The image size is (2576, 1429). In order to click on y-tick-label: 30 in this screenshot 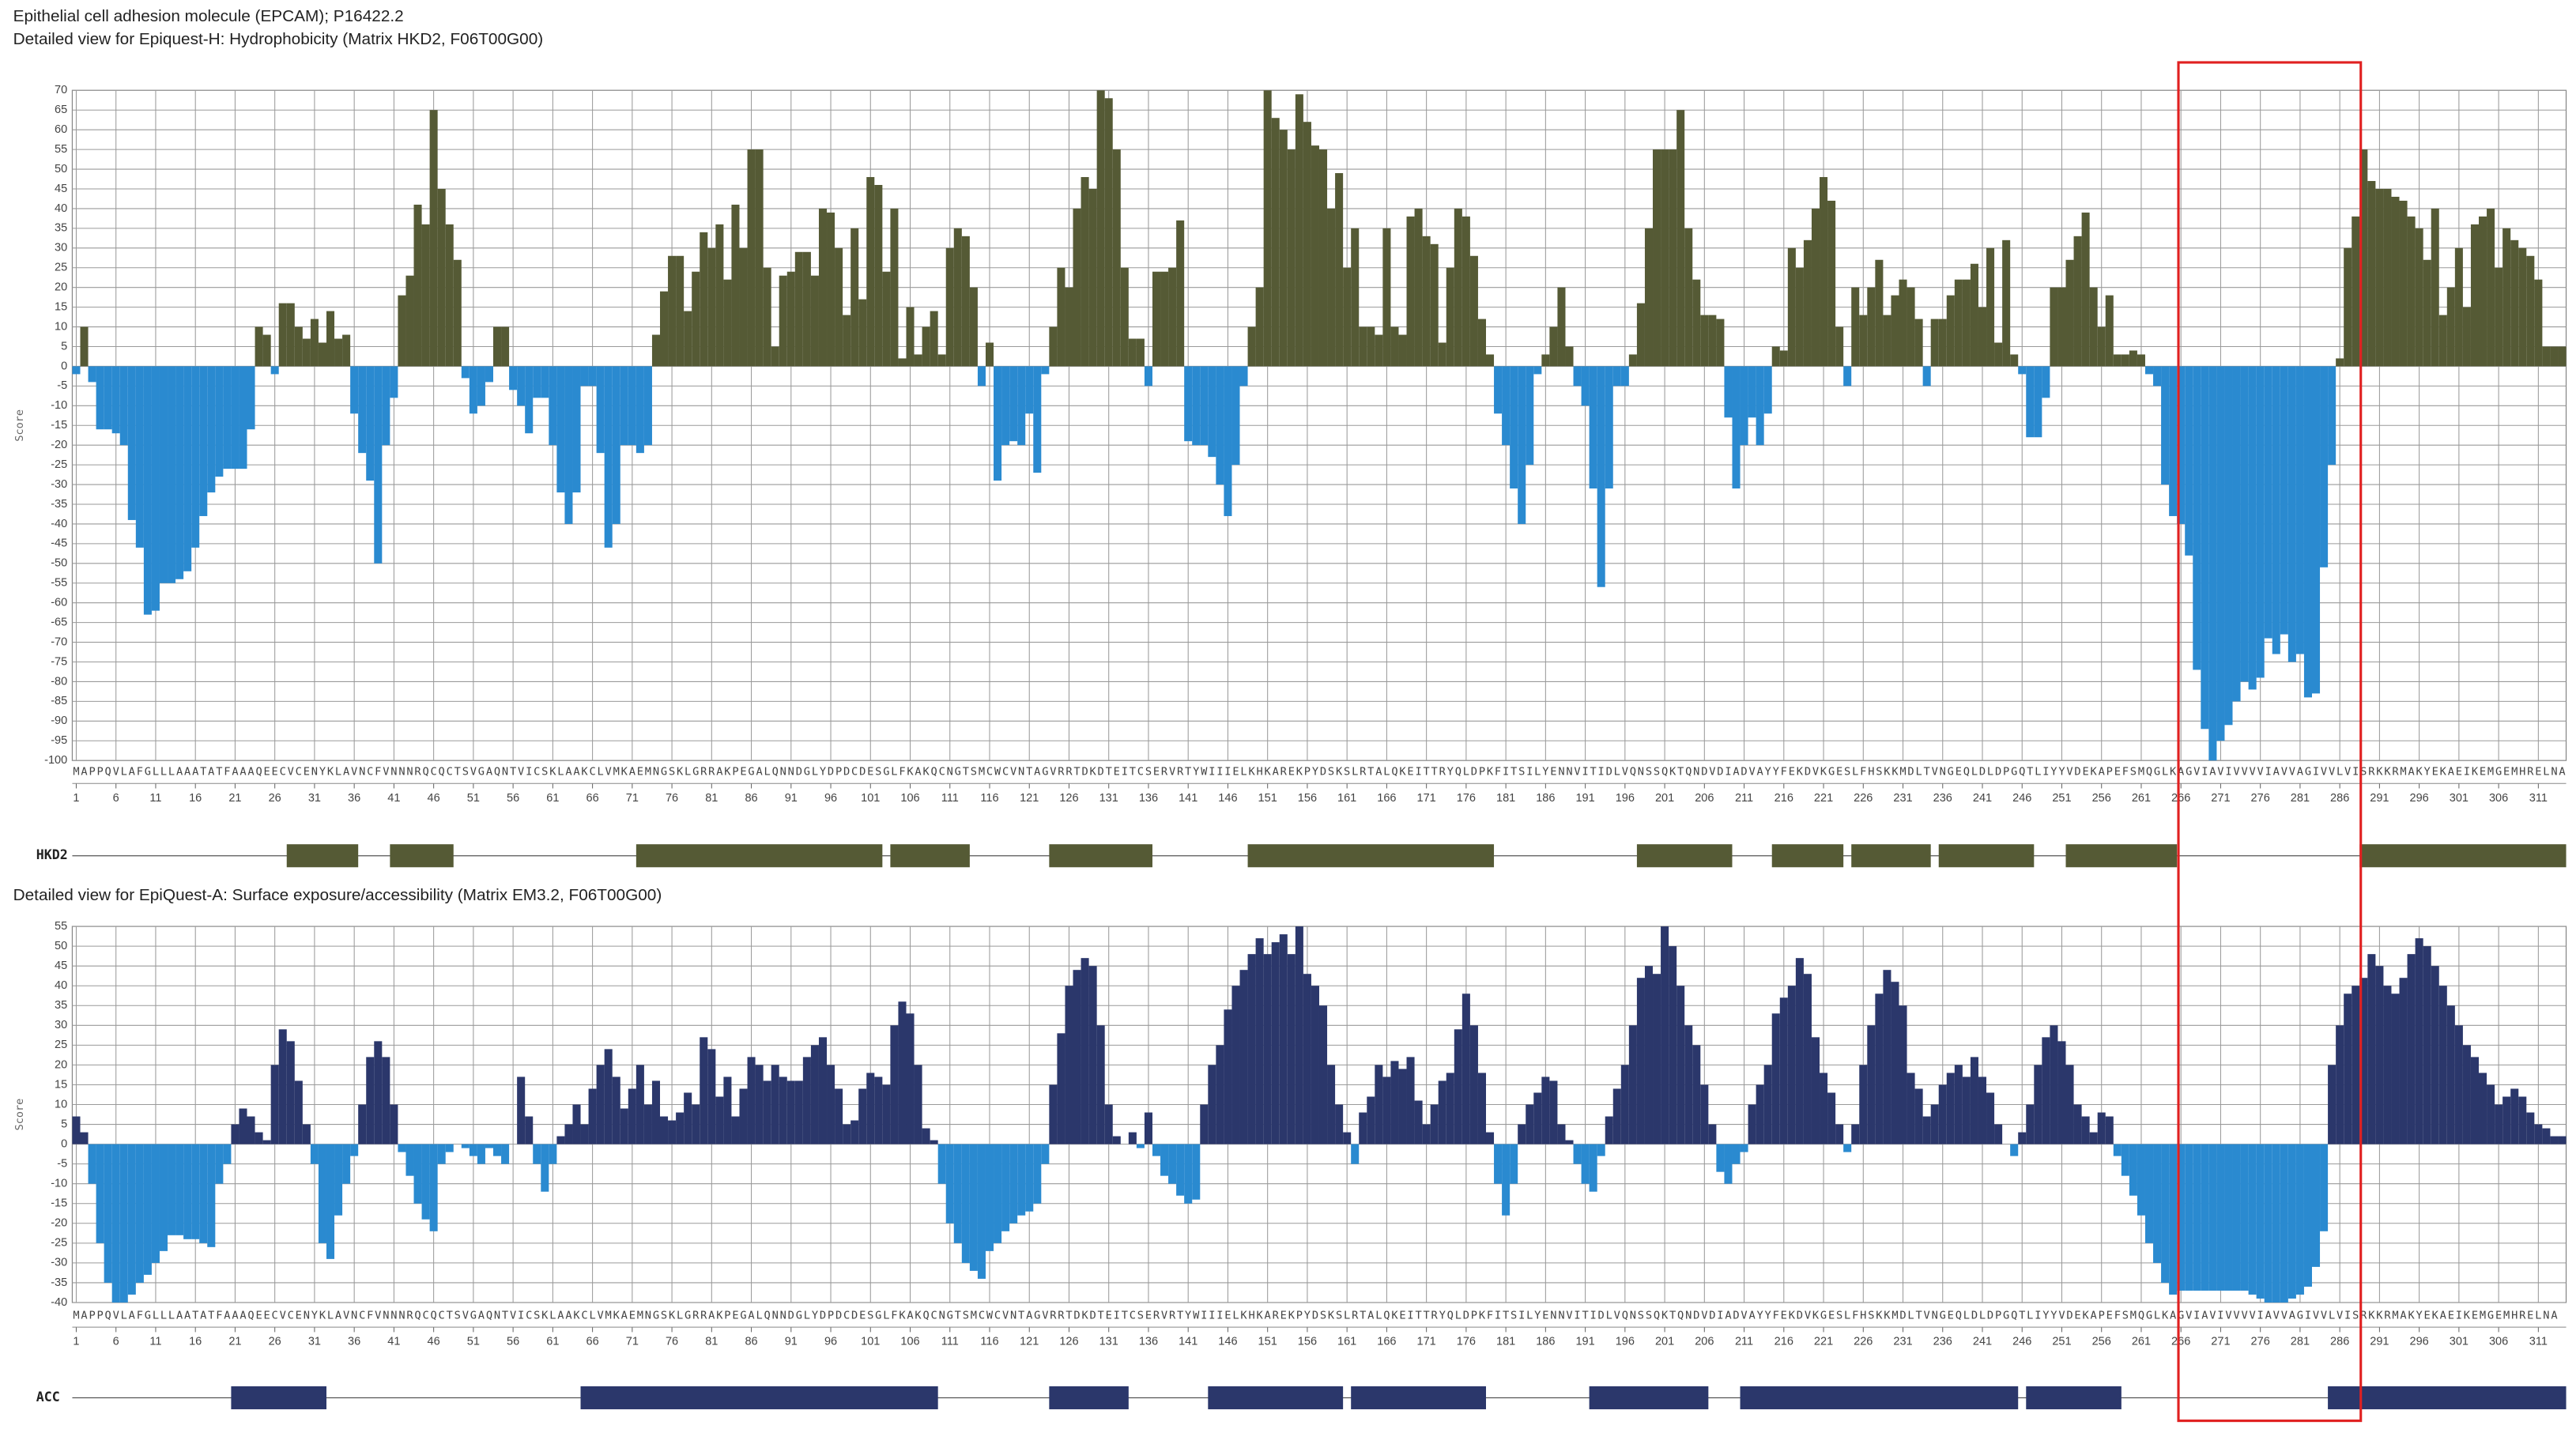, I will do `click(61, 1025)`.